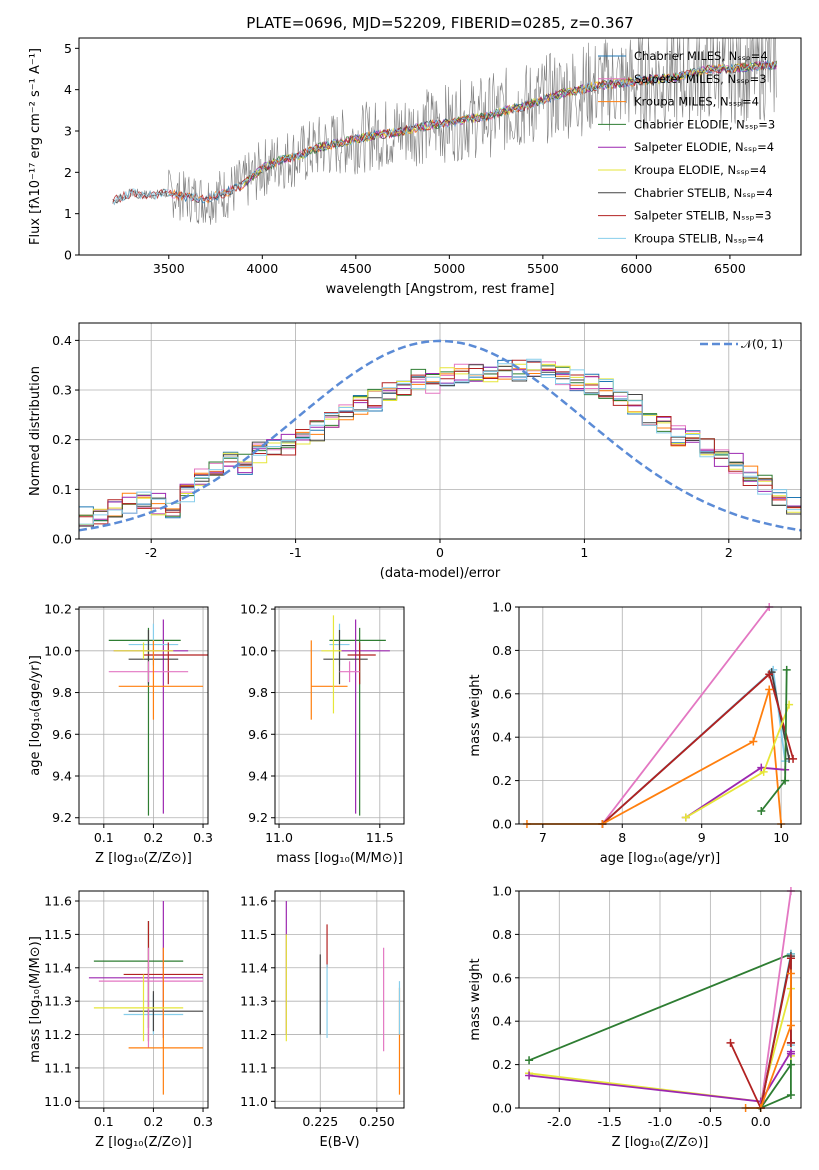  Describe the element at coordinates (622, 837) in the screenshot. I see `x-tick-label: 8` at that location.